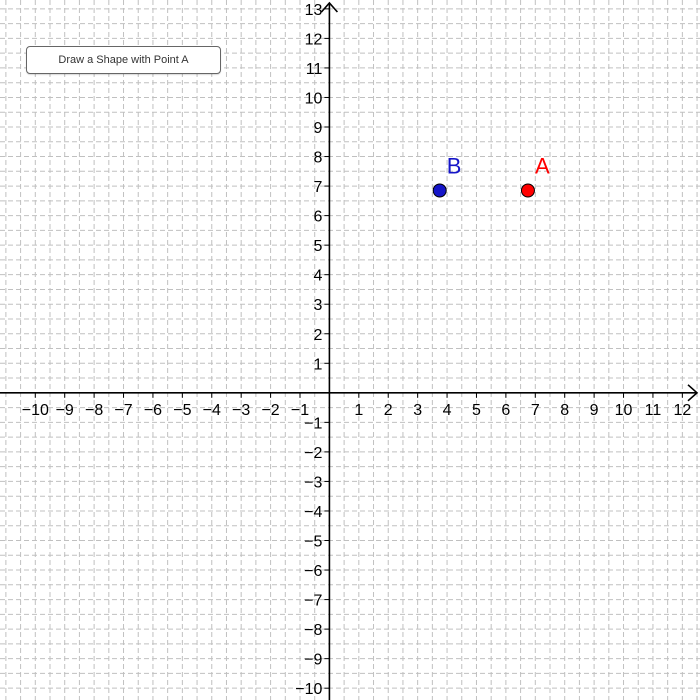 The image size is (700, 700). What do you see at coordinates (270, 410) in the screenshot?
I see `x-tick-label: −2` at bounding box center [270, 410].